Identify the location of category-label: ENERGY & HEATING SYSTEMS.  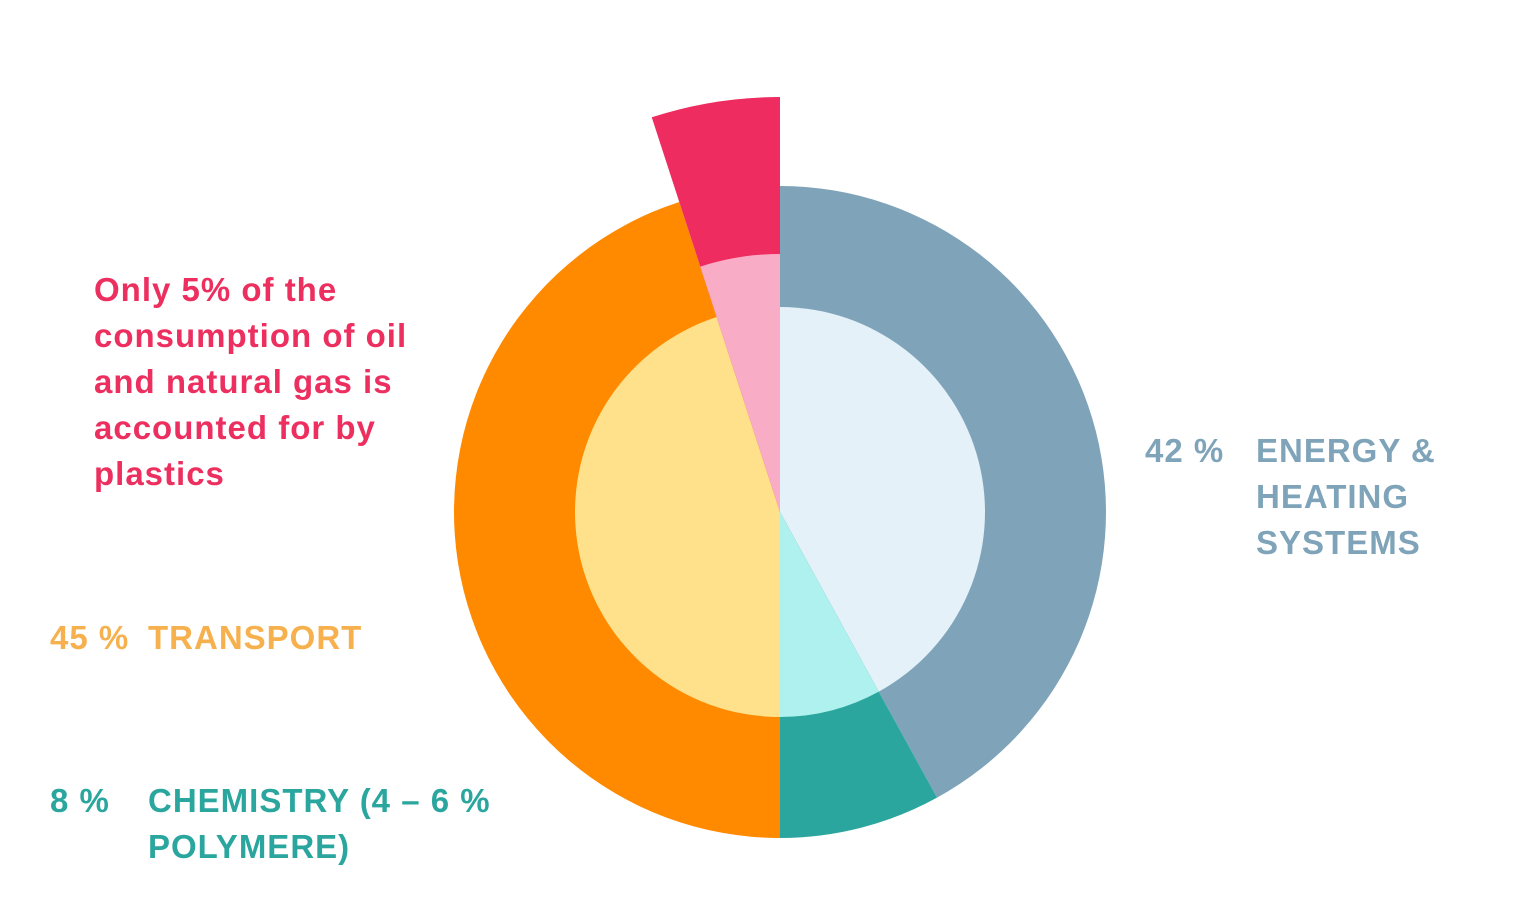
(1346, 496).